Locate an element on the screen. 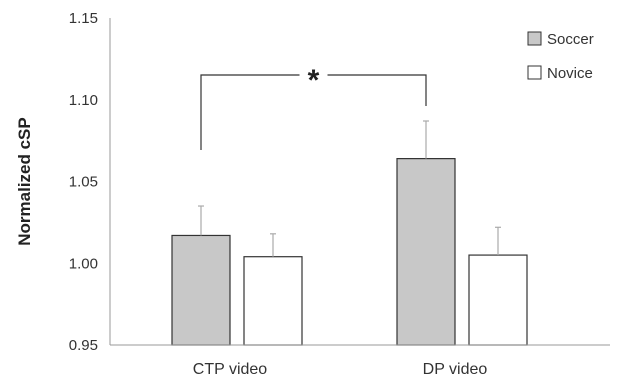  legend-swatch-novice is located at coordinates (534, 72).